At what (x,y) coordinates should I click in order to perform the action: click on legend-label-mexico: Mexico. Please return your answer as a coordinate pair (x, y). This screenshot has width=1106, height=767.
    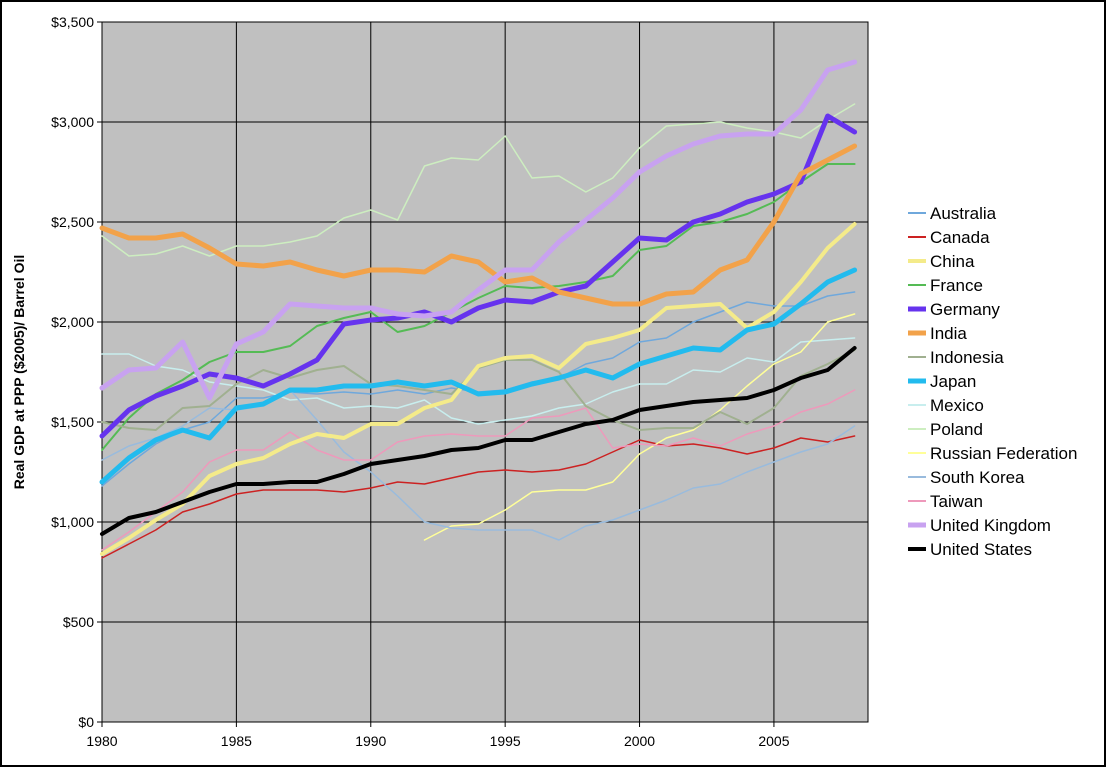
    Looking at the image, I should click on (957, 405).